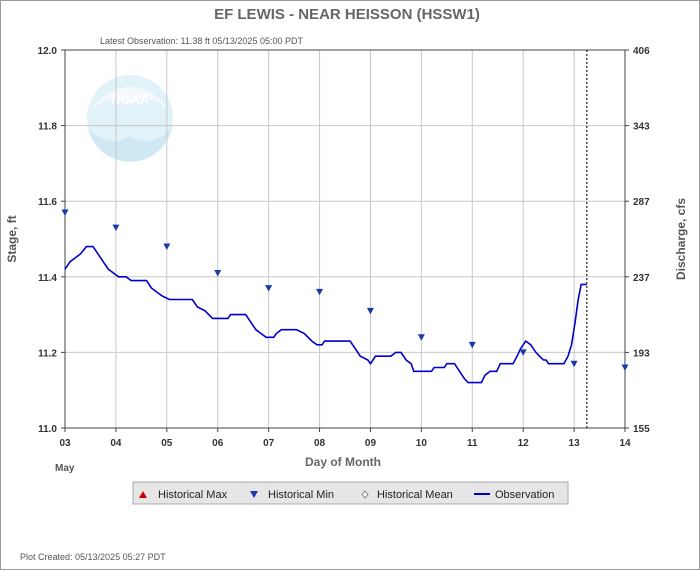  What do you see at coordinates (524, 443) in the screenshot?
I see `x-tick-label: 12` at bounding box center [524, 443].